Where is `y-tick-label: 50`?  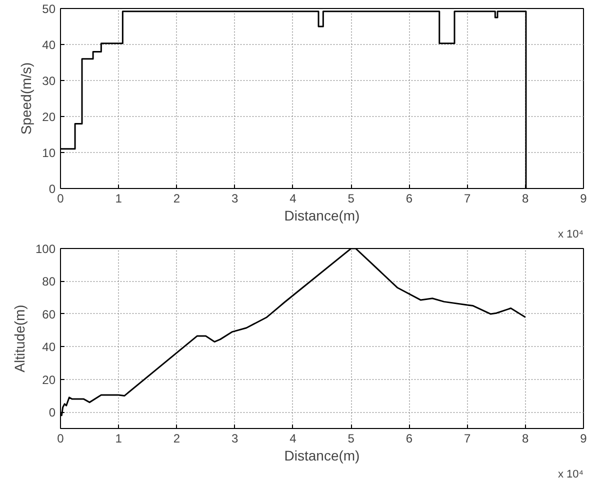
y-tick-label: 50 is located at coordinates (49, 9).